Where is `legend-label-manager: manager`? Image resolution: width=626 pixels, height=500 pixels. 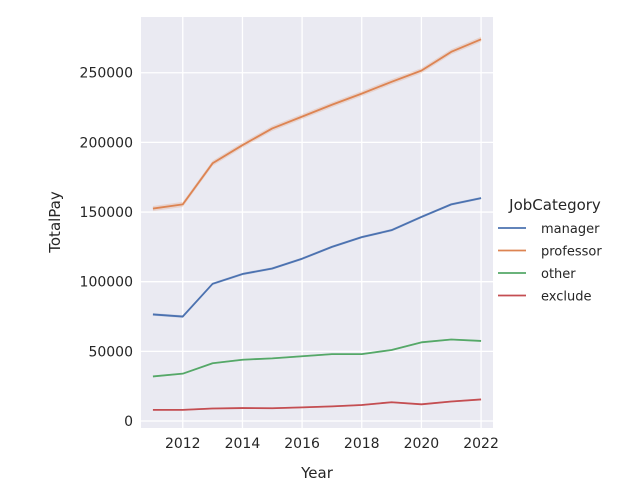 legend-label-manager: manager is located at coordinates (570, 229).